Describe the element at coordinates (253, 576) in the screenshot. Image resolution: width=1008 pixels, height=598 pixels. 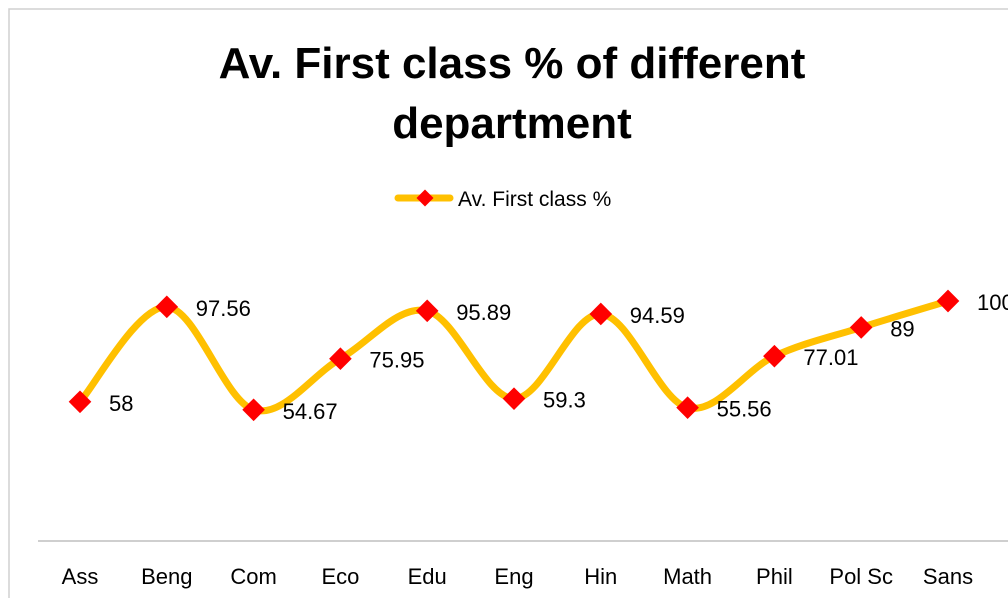
I see `x-tick-label: Com` at that location.